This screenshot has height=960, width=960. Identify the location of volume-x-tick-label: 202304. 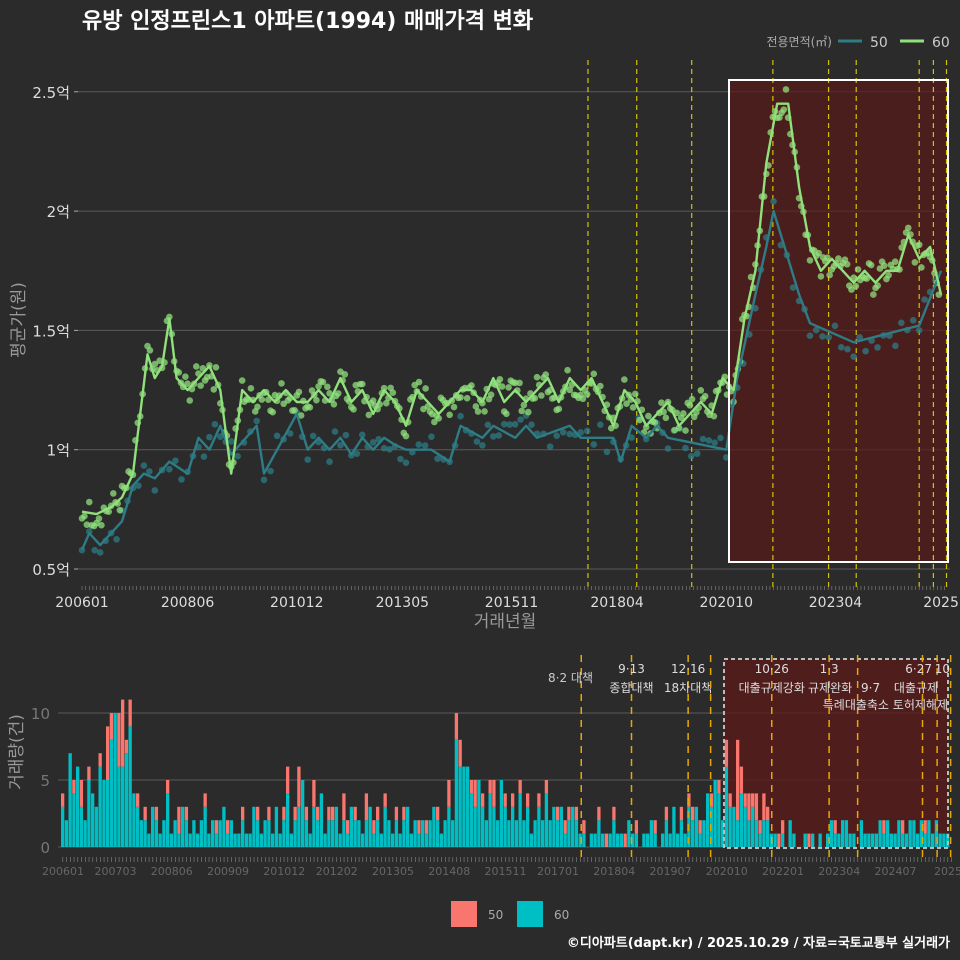
(839, 871).